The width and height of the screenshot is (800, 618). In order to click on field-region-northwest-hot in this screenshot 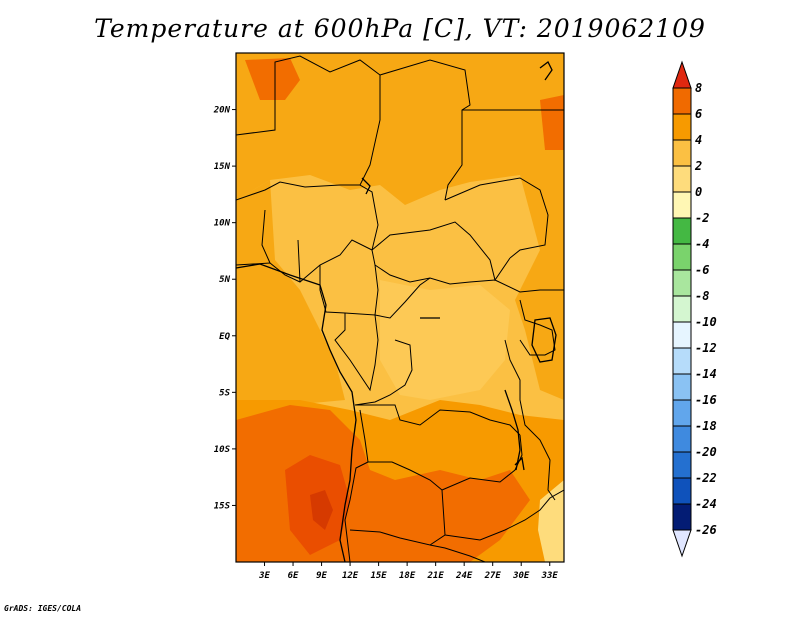, I will do `click(272, 79)`.